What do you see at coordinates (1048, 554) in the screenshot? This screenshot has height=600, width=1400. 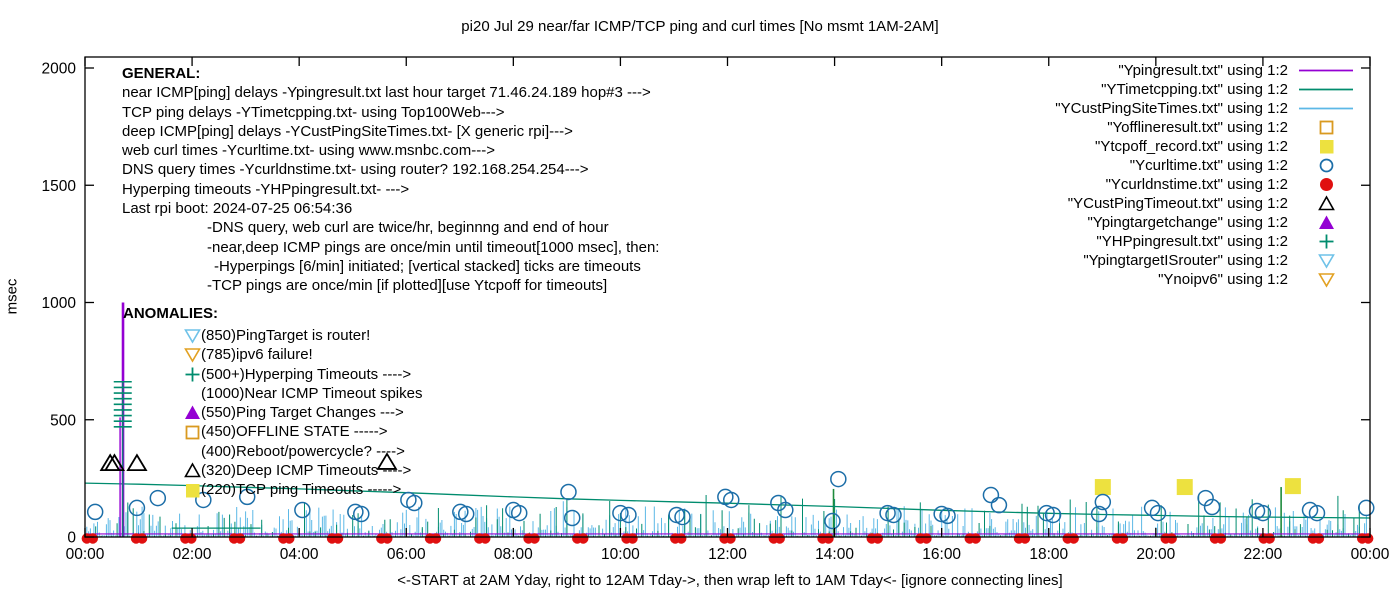 I see `svg-text: 18:00` at bounding box center [1048, 554].